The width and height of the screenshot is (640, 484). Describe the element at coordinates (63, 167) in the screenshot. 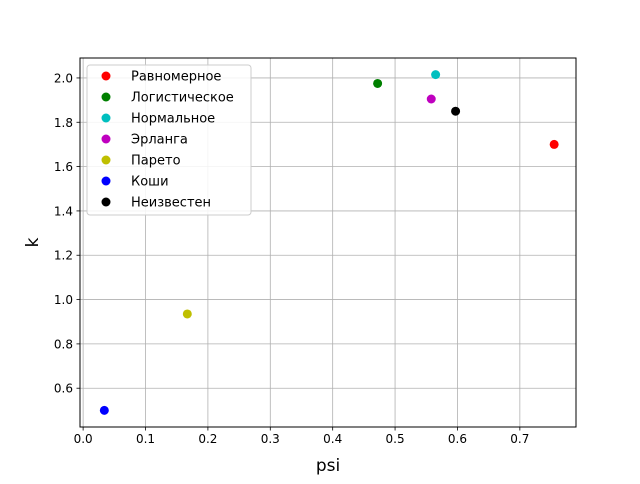

I see `y-tick-label: 1.6` at that location.